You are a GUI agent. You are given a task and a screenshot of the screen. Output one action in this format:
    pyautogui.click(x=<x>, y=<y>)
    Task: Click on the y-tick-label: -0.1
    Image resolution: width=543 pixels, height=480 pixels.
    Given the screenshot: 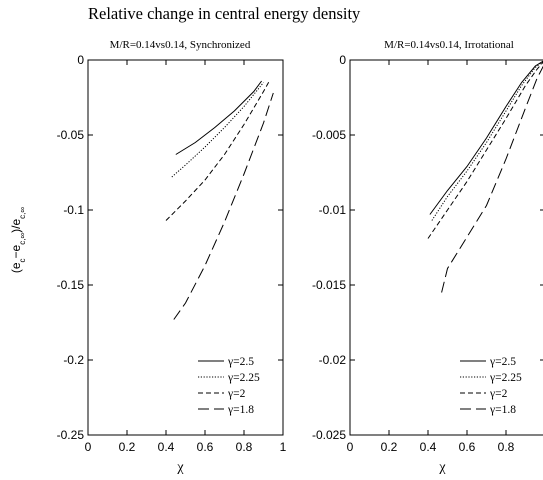 What is the action you would take?
    pyautogui.click(x=73, y=210)
    